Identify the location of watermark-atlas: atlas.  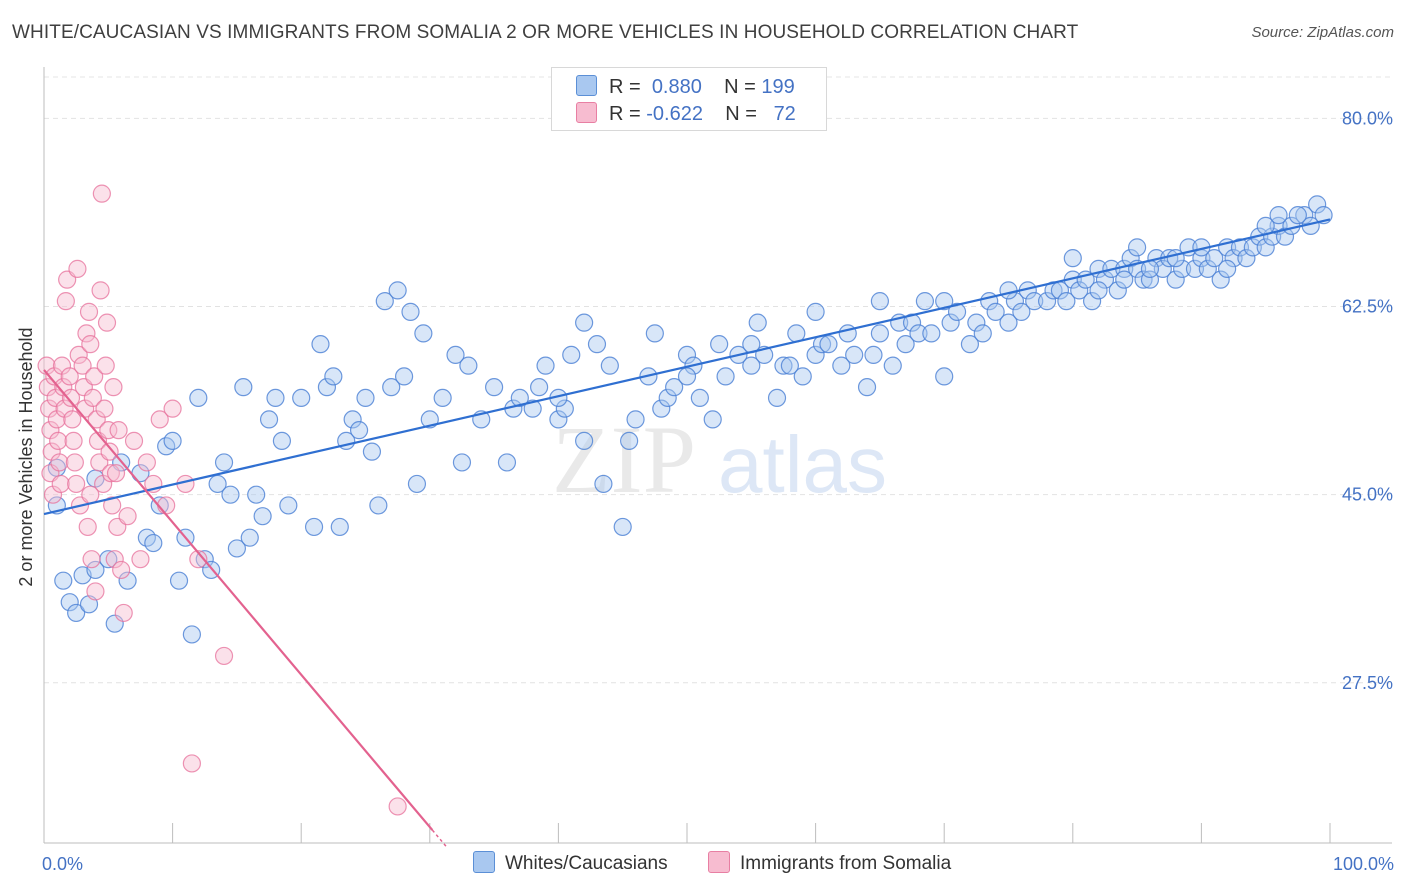
(802, 464).